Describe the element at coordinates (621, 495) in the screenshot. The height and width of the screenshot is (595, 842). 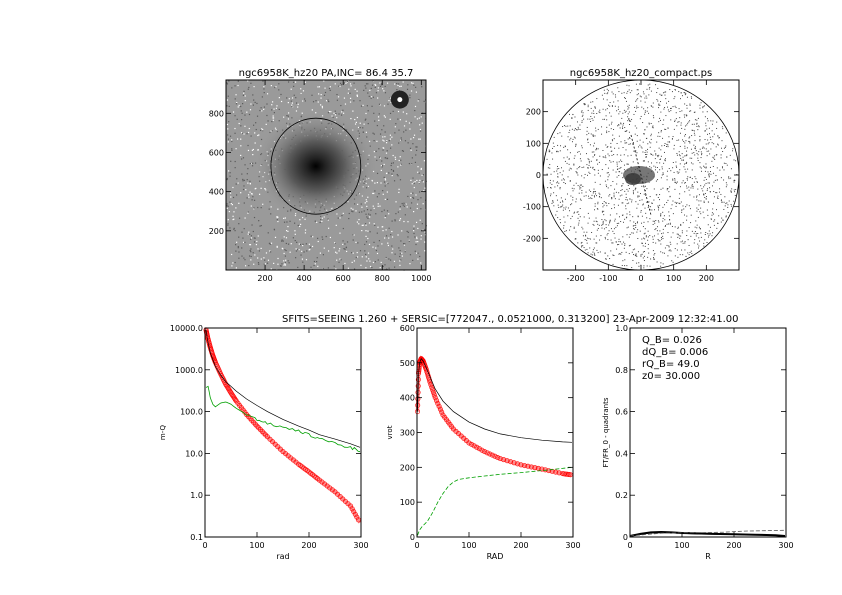
I see `y-tick-label: 0.2` at that location.